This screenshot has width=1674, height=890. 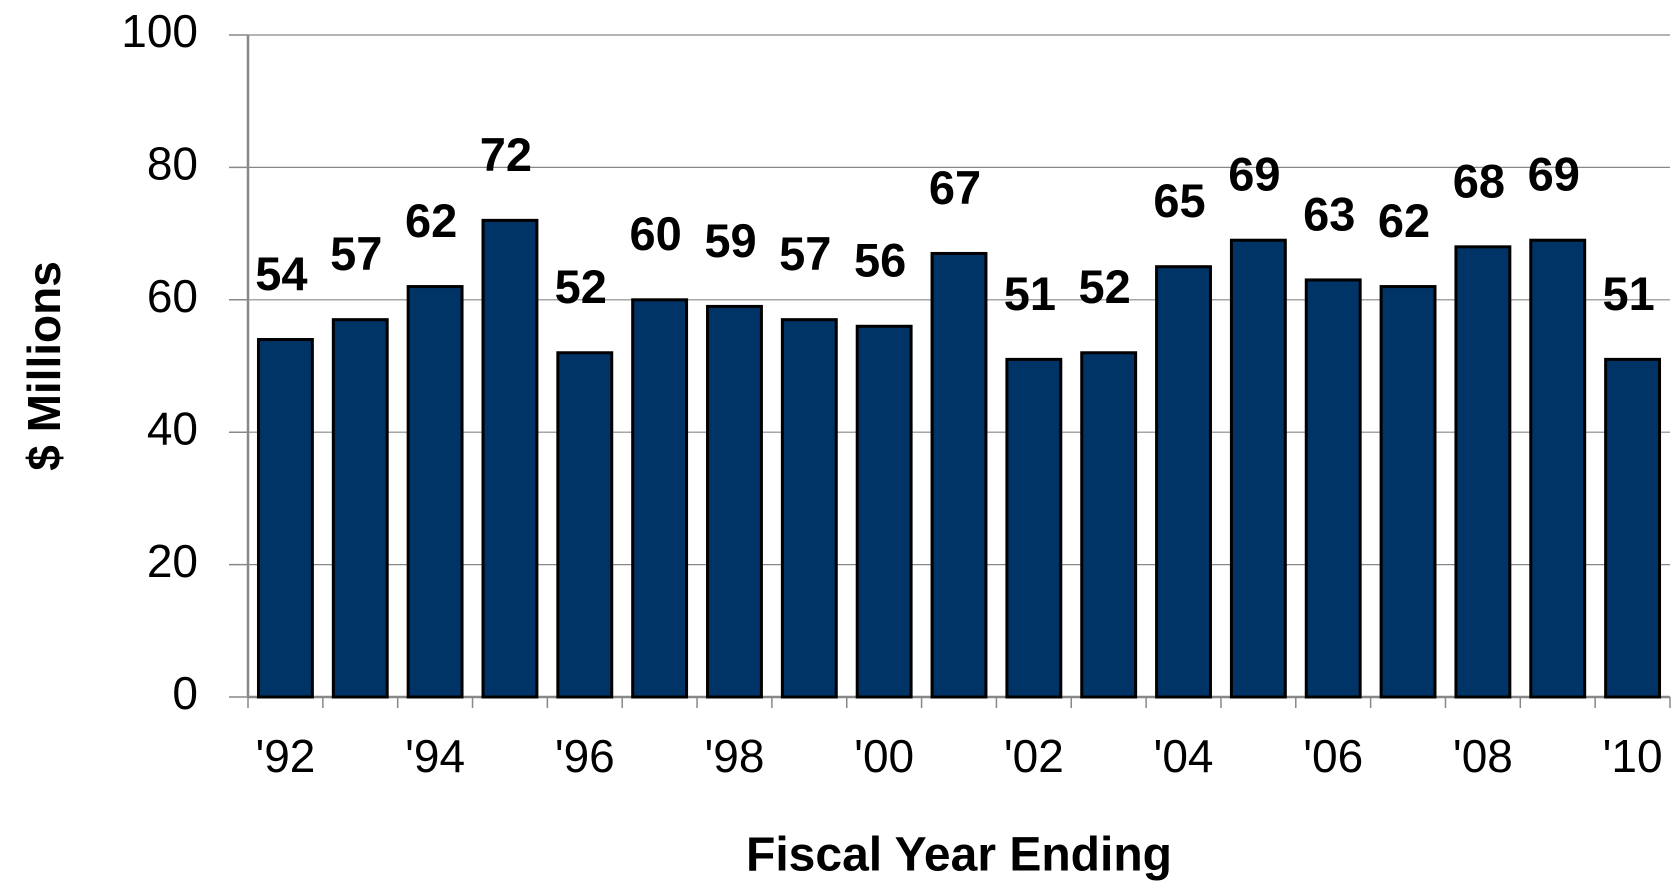 I want to click on y-axis-title: $ Millions, so click(x=44, y=366).